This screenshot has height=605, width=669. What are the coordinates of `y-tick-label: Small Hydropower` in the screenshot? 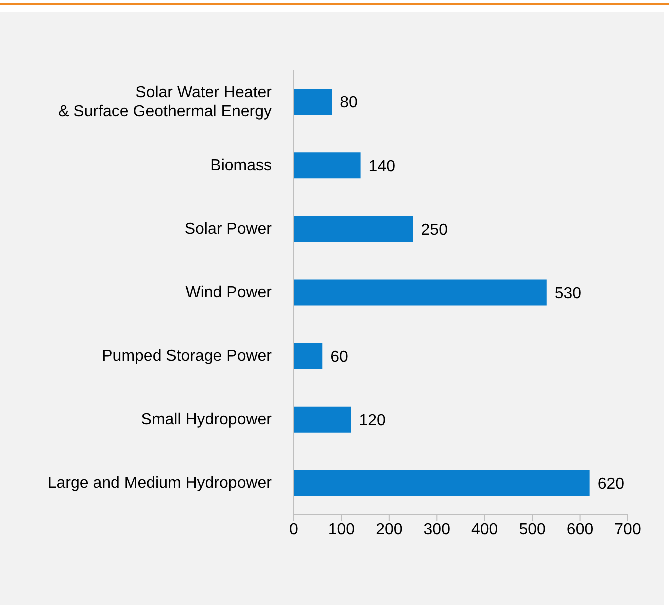 It's located at (207, 419).